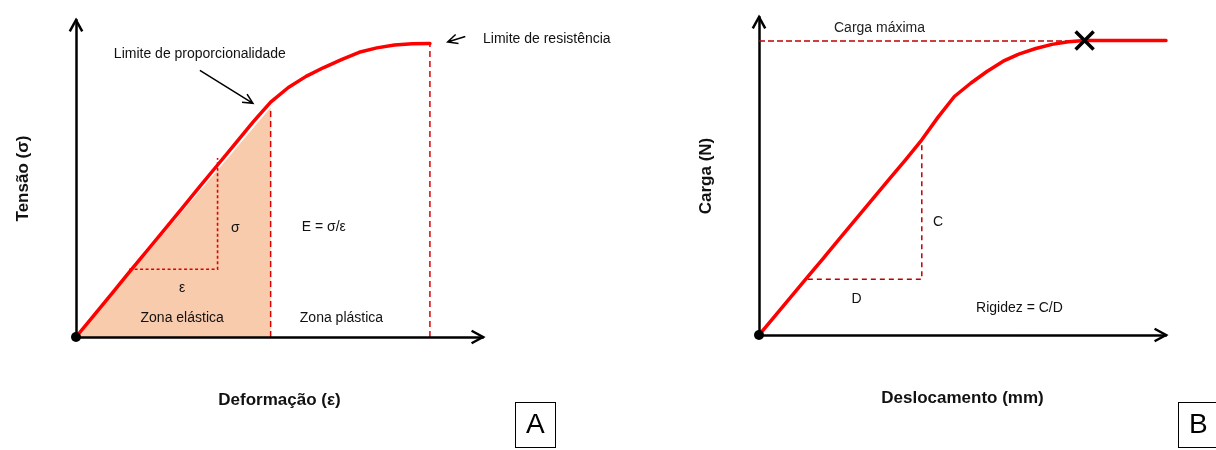  I want to click on x-axis-title: Deformação (ε), so click(279, 399).